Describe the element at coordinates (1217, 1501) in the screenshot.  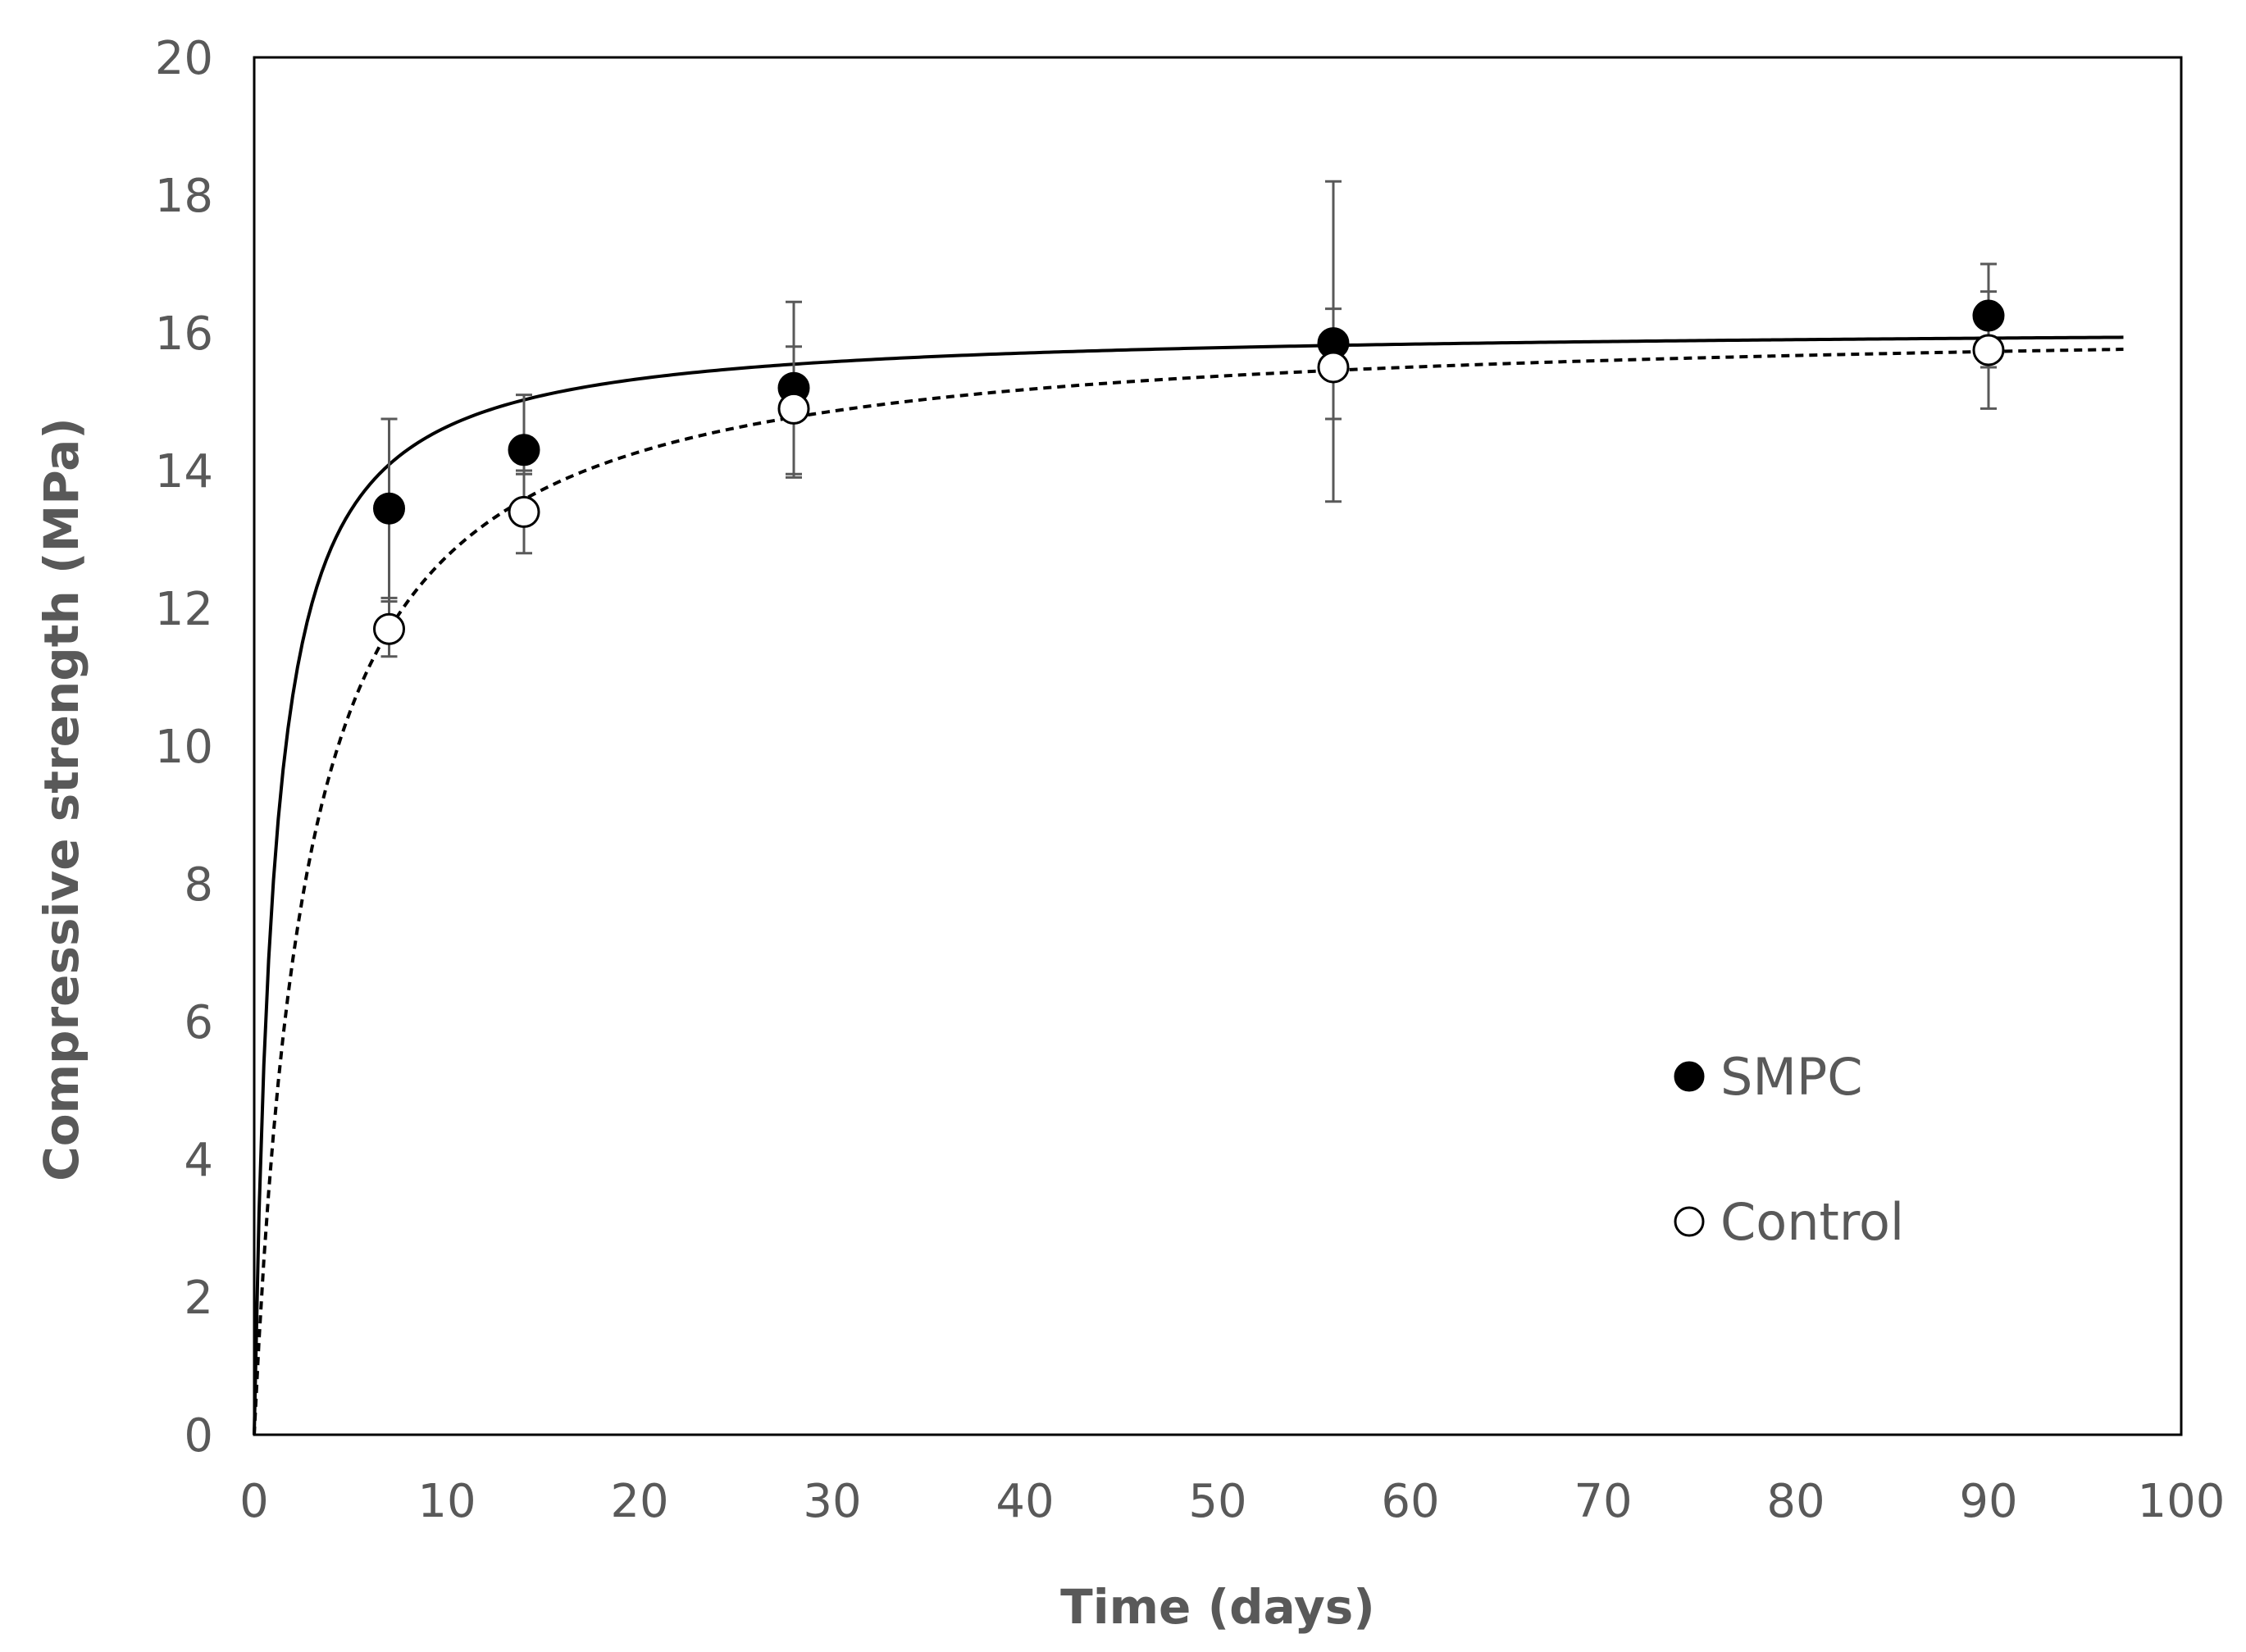
I see `x-tick-label: 50` at that location.